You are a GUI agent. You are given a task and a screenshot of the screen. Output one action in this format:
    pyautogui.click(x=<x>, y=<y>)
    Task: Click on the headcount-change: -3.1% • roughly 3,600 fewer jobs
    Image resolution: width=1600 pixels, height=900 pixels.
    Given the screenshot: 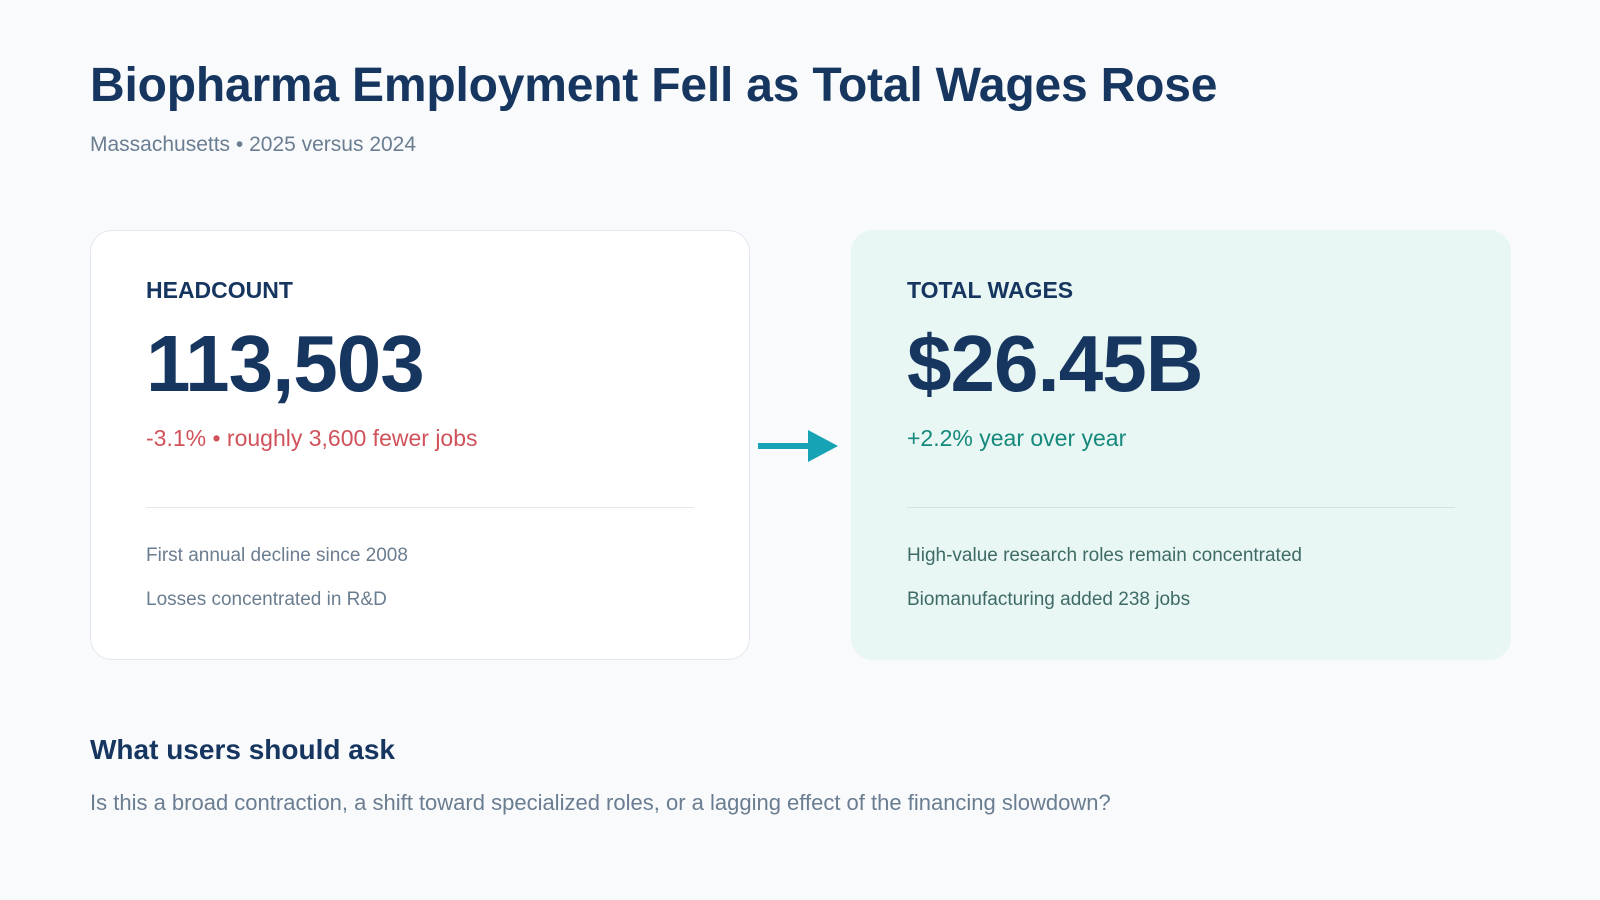 What is the action you would take?
    pyautogui.click(x=312, y=438)
    